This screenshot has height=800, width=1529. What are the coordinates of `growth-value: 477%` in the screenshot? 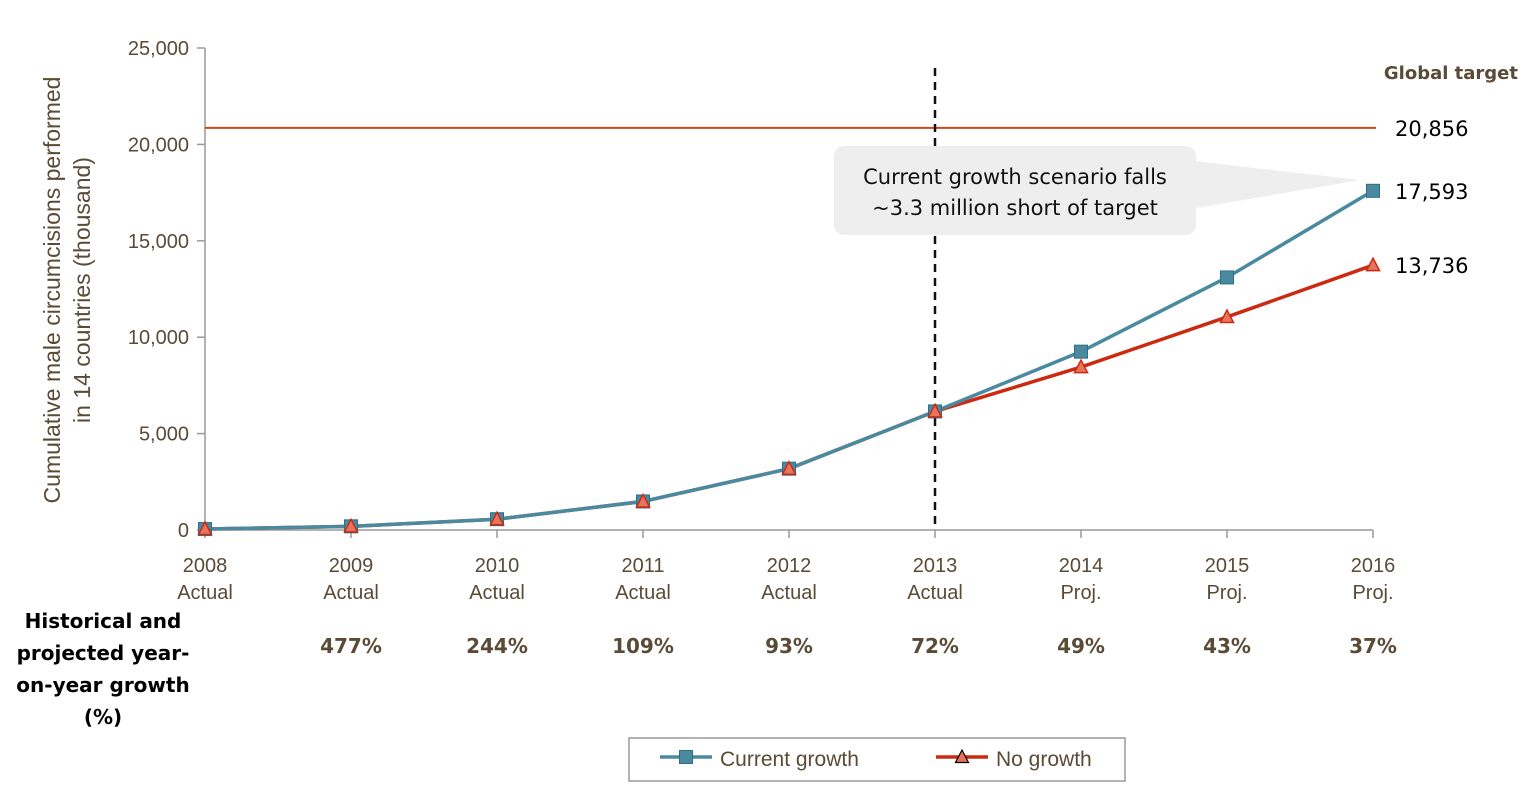 It's located at (351, 646).